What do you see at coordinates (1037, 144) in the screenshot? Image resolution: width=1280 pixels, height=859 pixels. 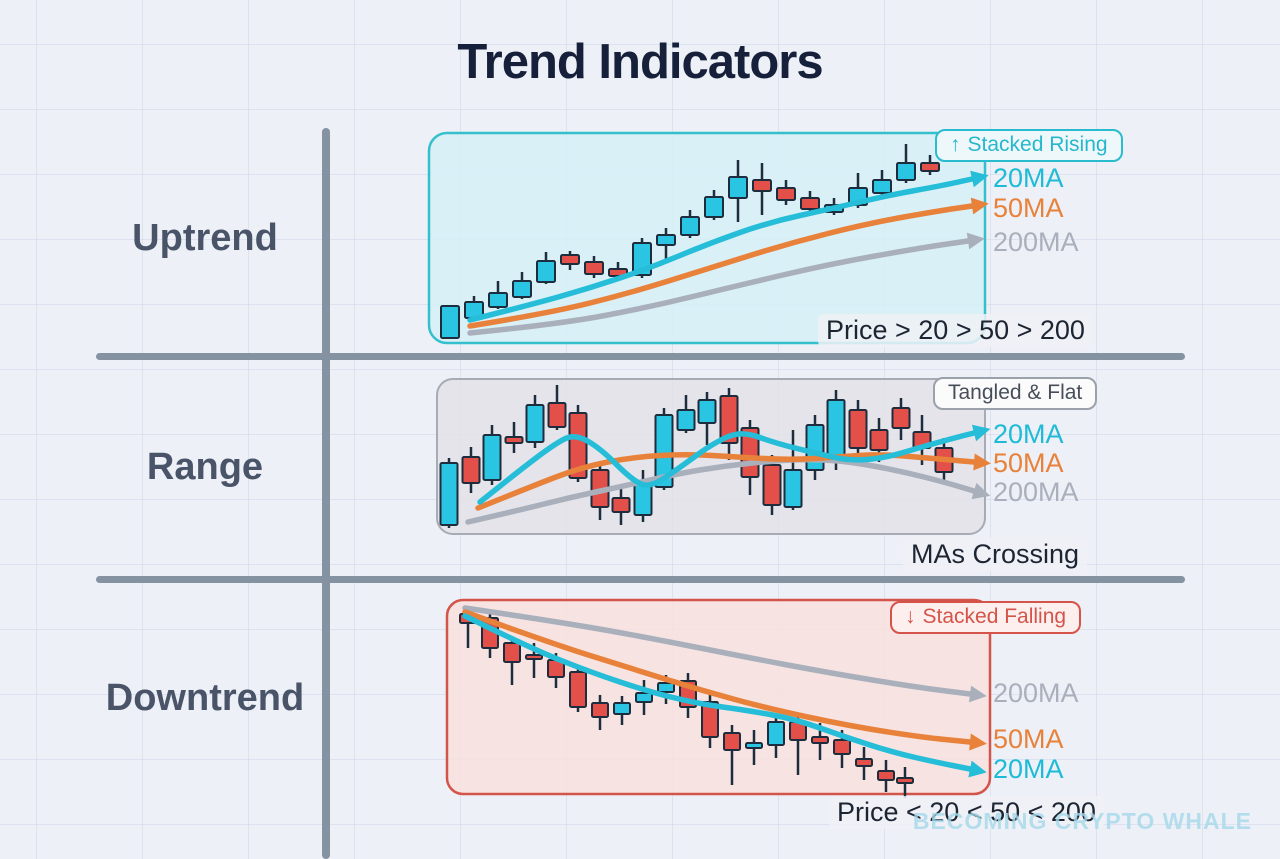 I see `badge-label: Stacked Rising` at bounding box center [1037, 144].